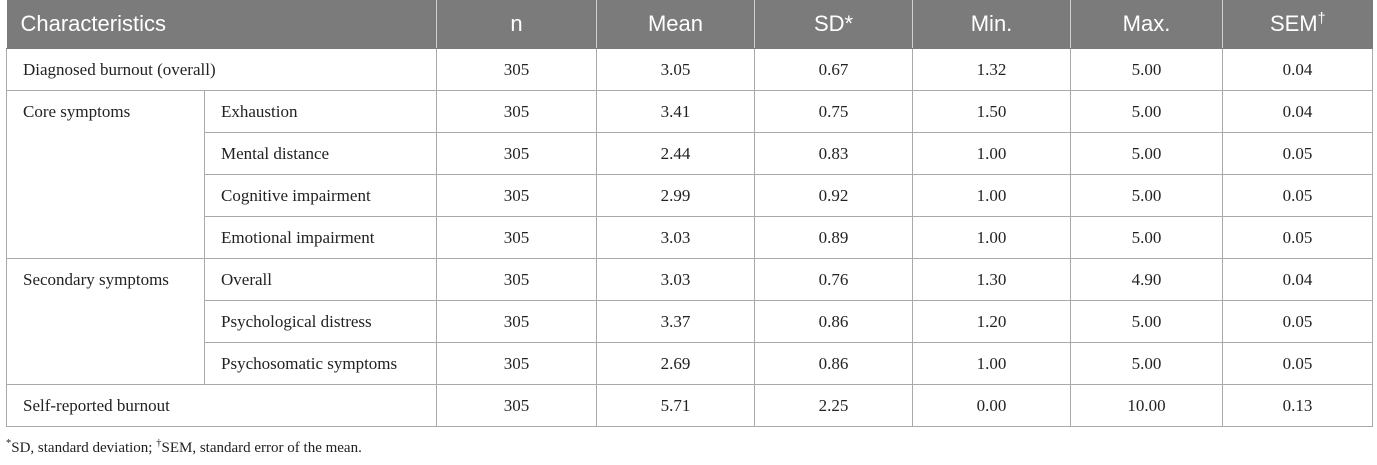 This screenshot has height=465, width=1377. Describe the element at coordinates (676, 405) in the screenshot. I see `cell-mean: 5.71` at that location.